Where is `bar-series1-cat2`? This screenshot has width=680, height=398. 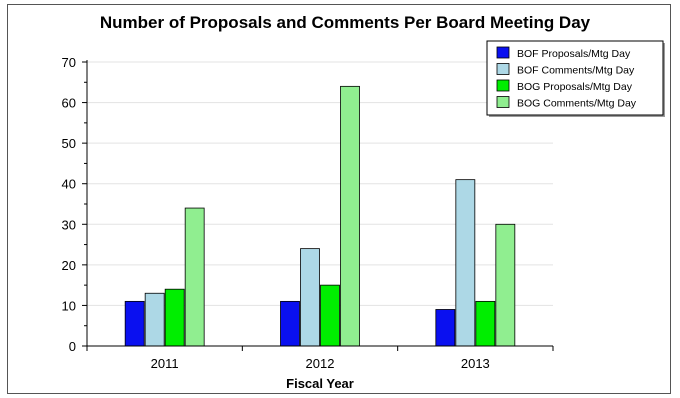
bar-series1-cat2 is located at coordinates (465, 263).